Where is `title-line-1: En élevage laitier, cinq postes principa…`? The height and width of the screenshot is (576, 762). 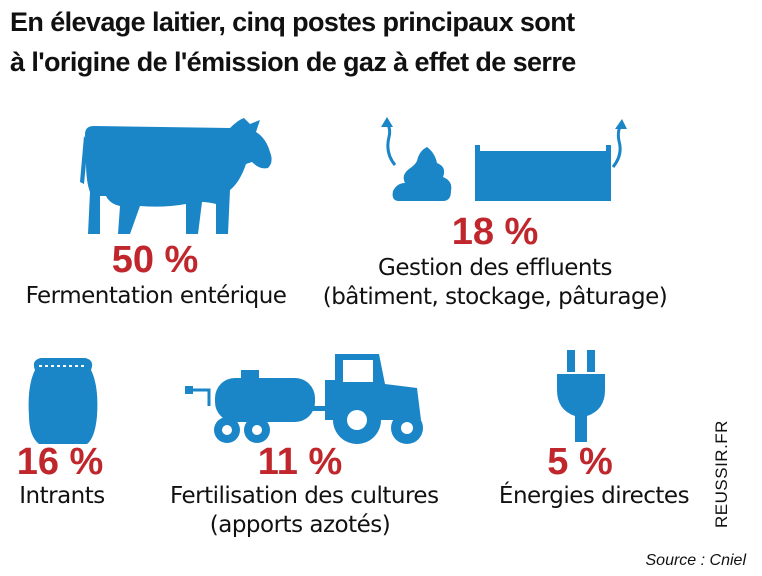
title-line-1: En élevage laitier, cinq postes principa… is located at coordinates (292, 22).